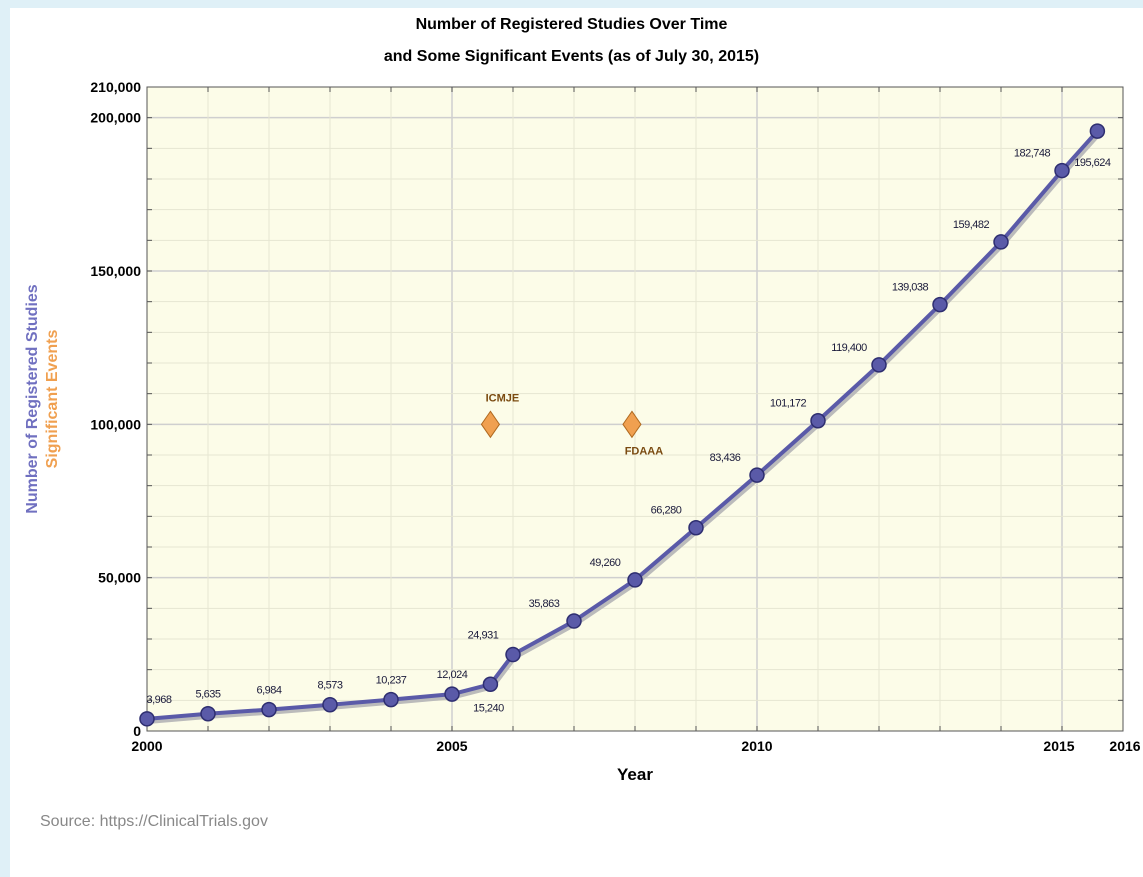 Image resolution: width=1143 pixels, height=877 pixels. What do you see at coordinates (115, 87) in the screenshot?
I see `y-tick-label: 210,000` at bounding box center [115, 87].